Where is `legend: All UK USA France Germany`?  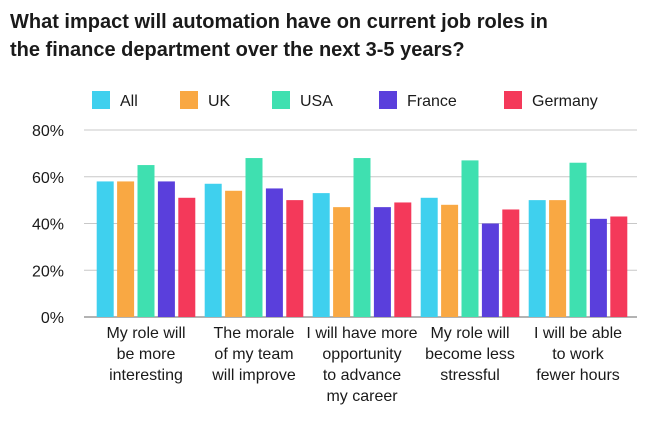
legend: All UK USA France Germany is located at coordinates (345, 100).